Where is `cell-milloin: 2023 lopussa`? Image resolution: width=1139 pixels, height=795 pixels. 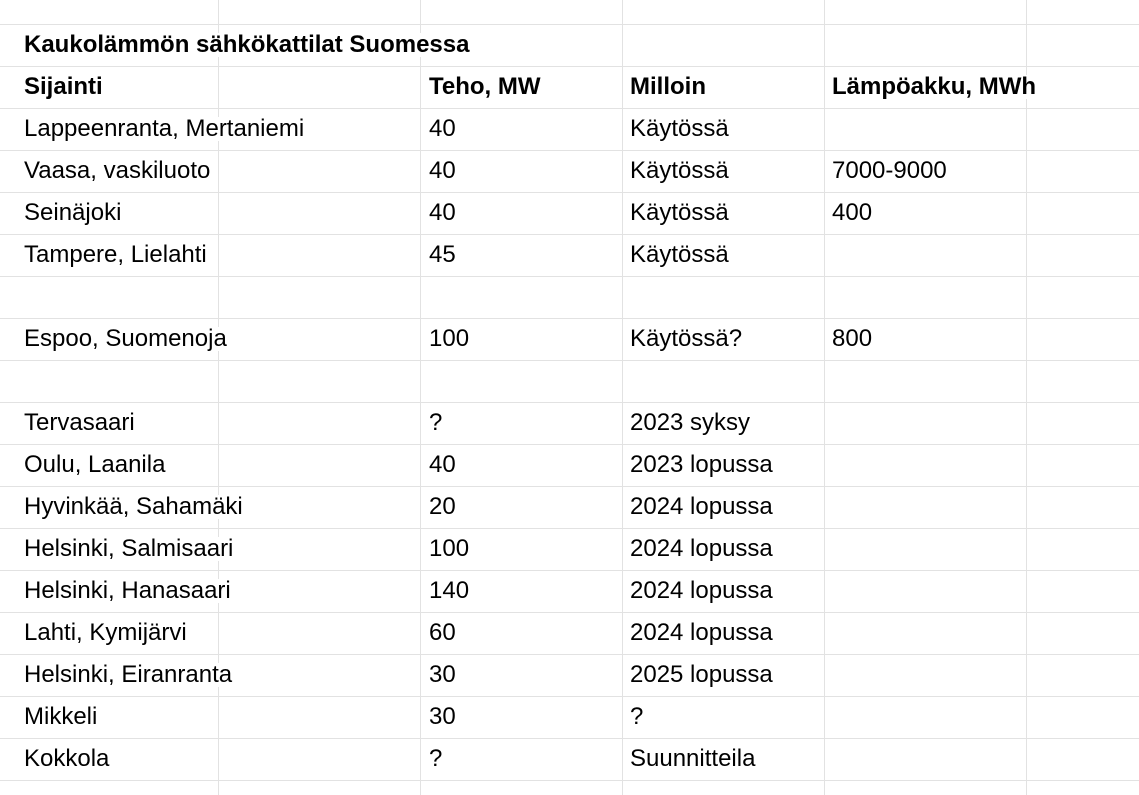
cell-milloin: 2023 lopussa is located at coordinates (703, 465).